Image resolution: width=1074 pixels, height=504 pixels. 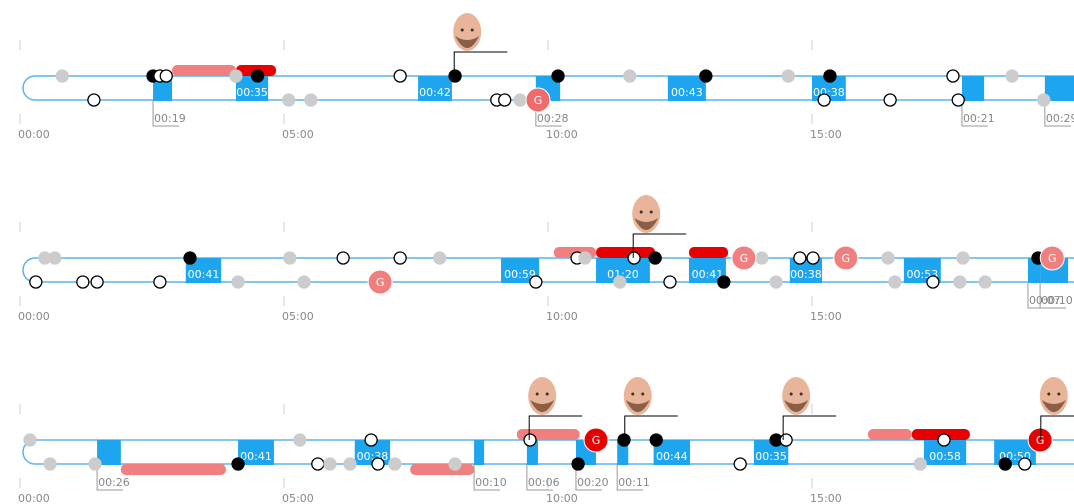 I want to click on block-label: 00:26, so click(x=114, y=482).